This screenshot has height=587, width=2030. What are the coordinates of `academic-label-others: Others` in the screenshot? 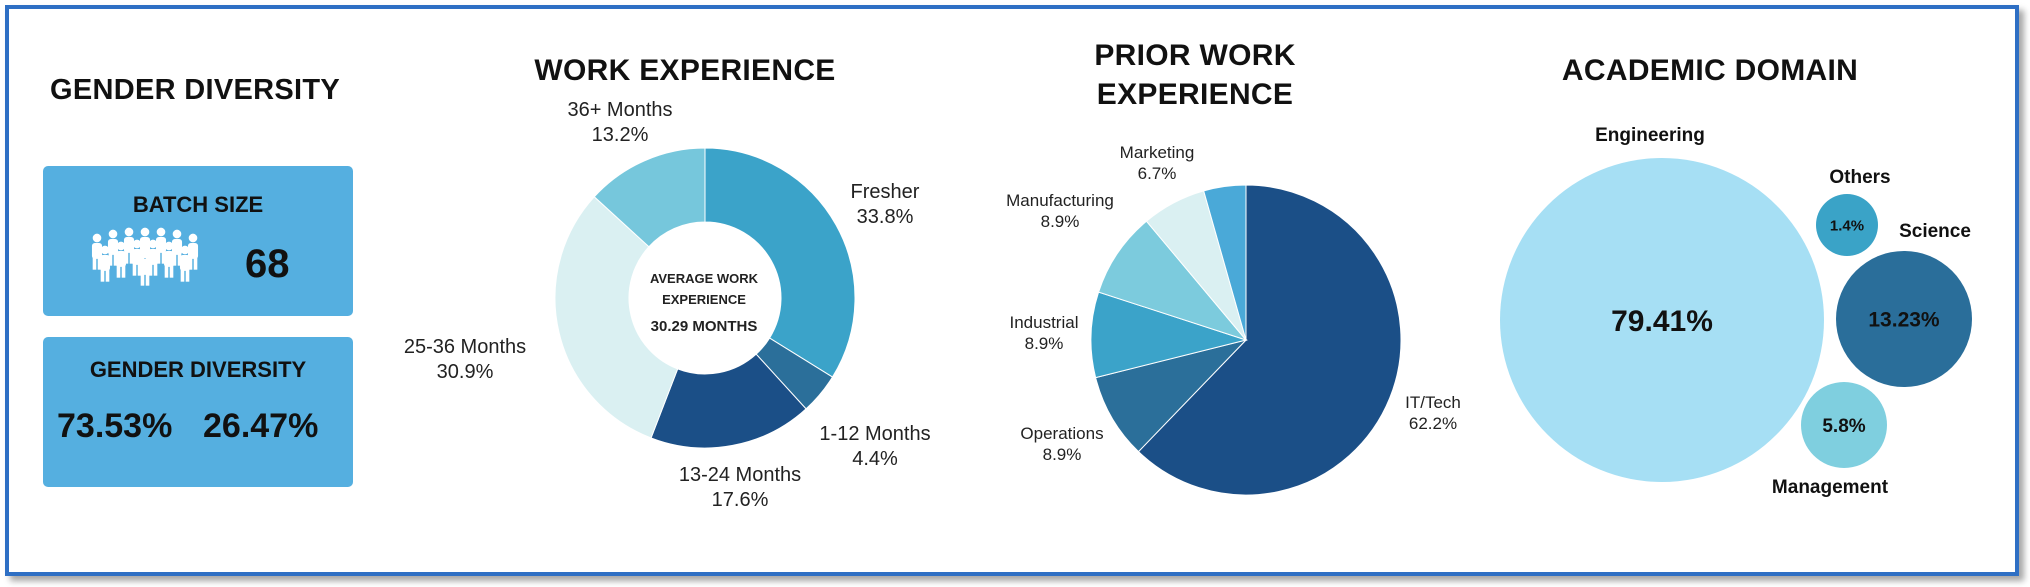 It's located at (1860, 177).